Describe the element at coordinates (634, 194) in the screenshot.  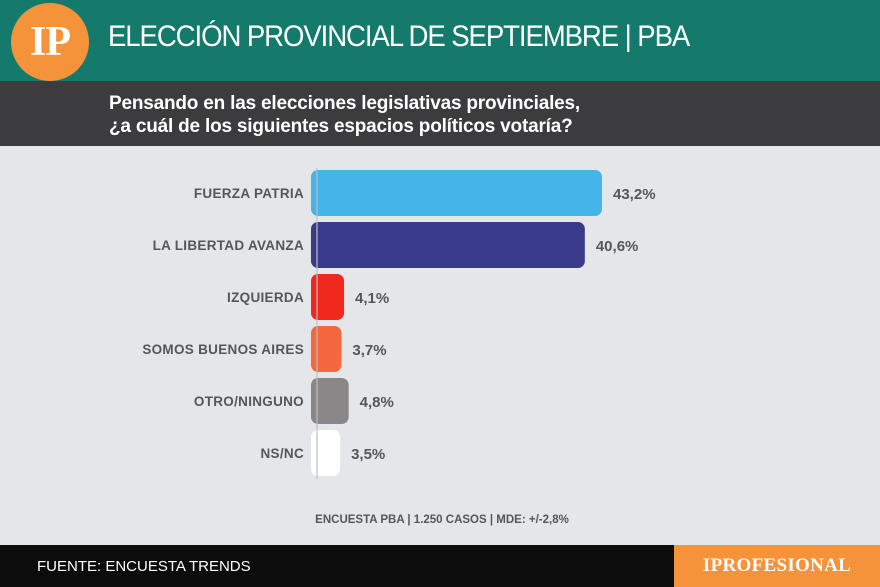
I see `value-label: 43,2%` at that location.